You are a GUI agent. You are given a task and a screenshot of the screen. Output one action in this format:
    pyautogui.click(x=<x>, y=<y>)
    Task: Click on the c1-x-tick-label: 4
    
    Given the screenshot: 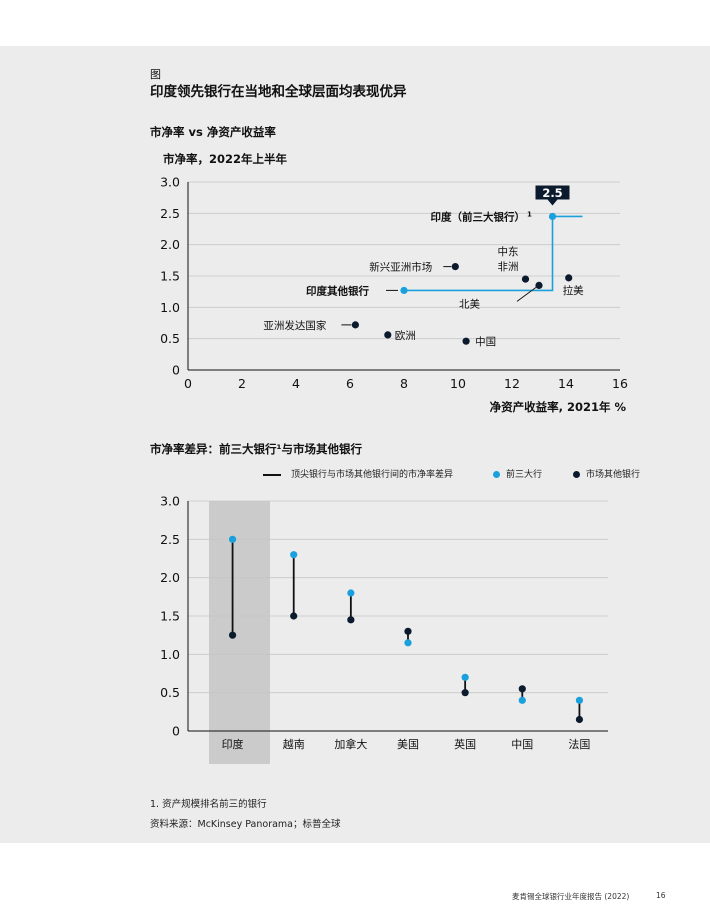 What is the action you would take?
    pyautogui.click(x=296, y=383)
    